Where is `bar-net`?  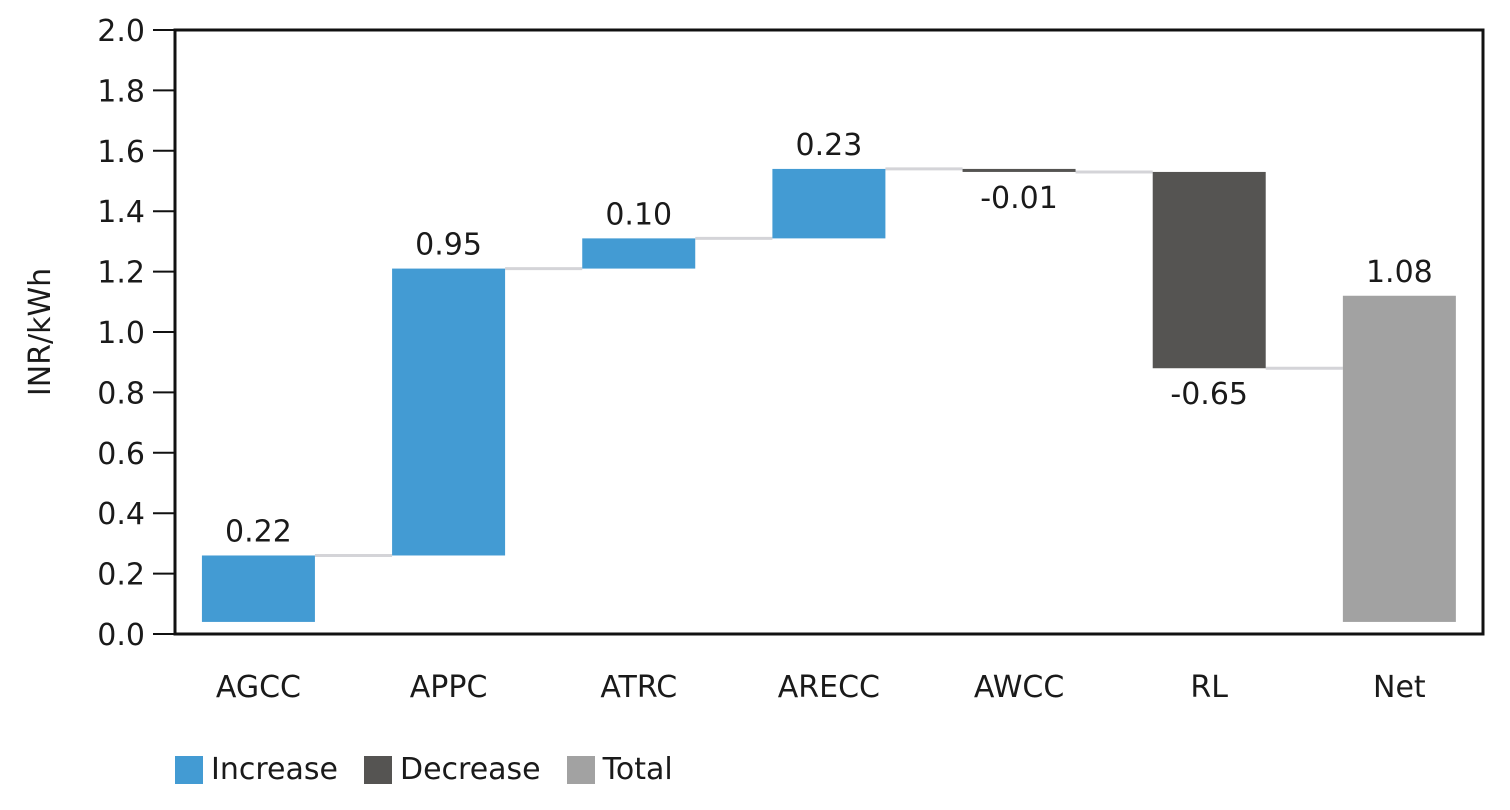 bar-net is located at coordinates (1399, 458).